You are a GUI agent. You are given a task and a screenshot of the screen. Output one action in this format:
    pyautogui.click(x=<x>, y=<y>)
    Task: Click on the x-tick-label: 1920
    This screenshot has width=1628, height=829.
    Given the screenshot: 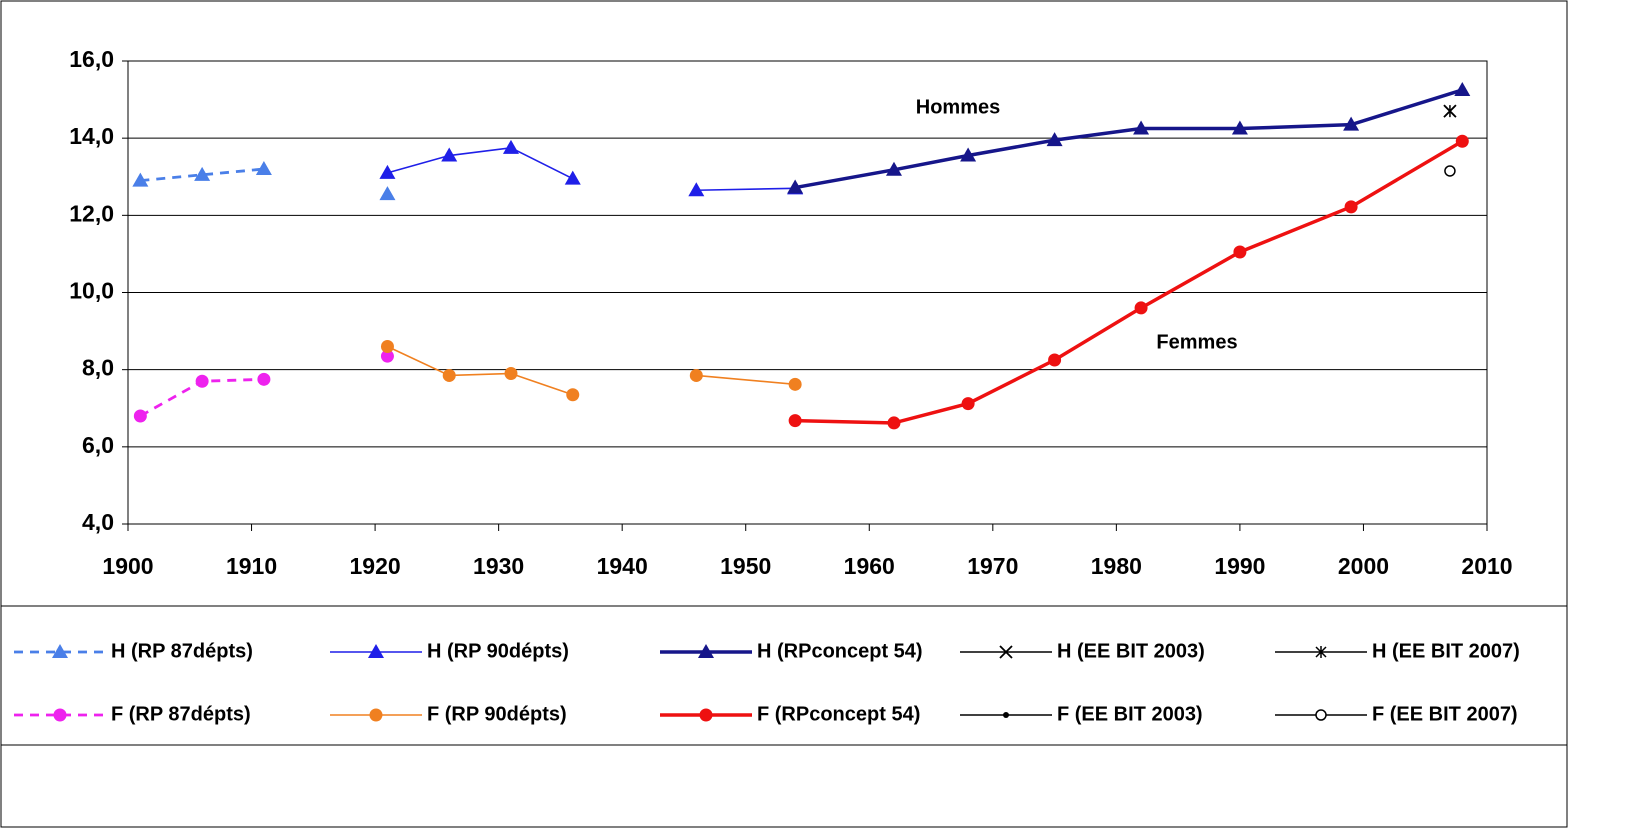 What is the action you would take?
    pyautogui.click(x=375, y=566)
    